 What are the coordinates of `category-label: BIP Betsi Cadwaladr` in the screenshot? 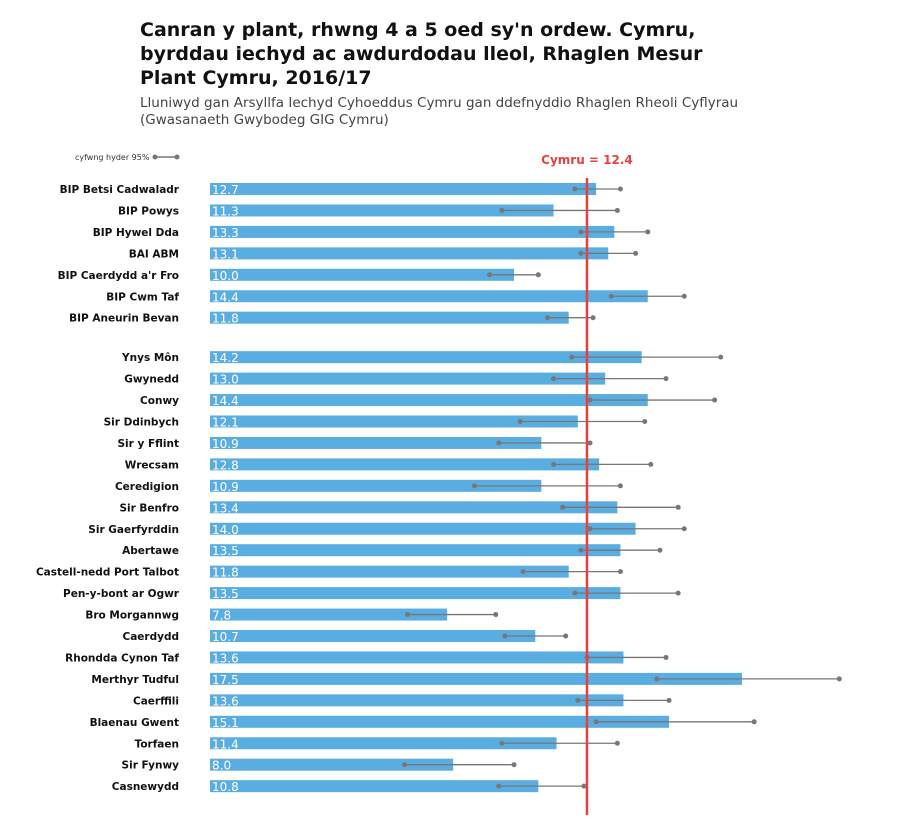 It's located at (120, 190).